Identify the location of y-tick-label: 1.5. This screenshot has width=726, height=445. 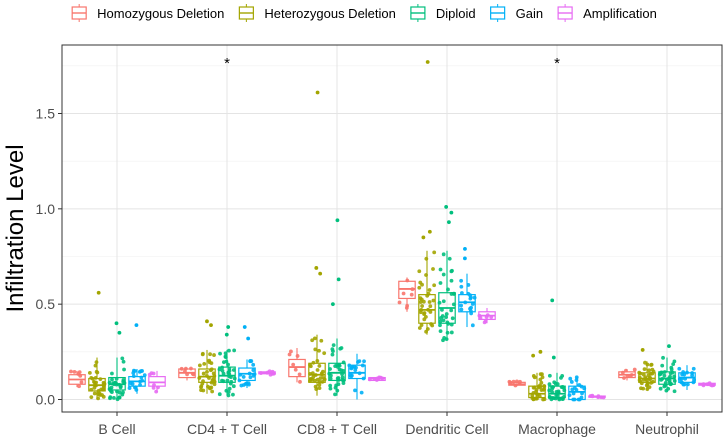
(46, 114).